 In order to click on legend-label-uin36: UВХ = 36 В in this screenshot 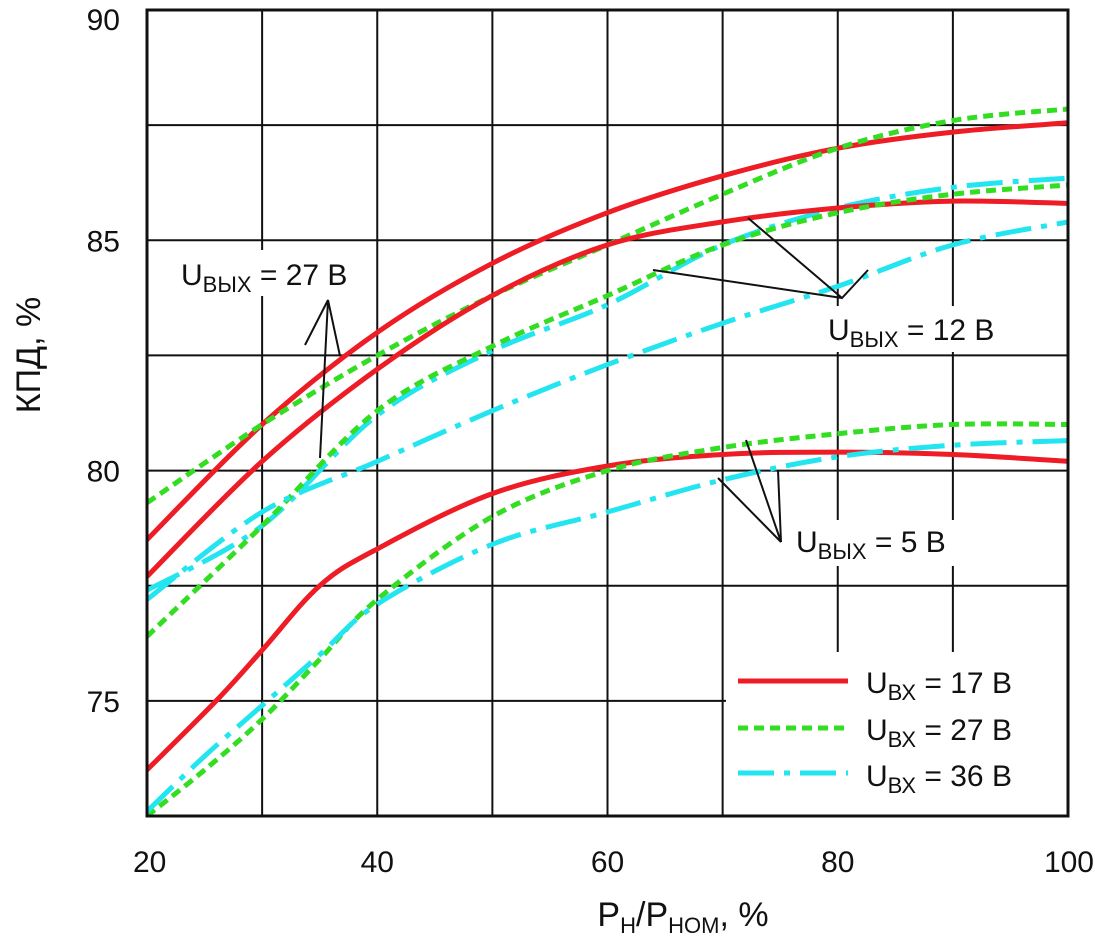, I will do `click(939, 779)`.